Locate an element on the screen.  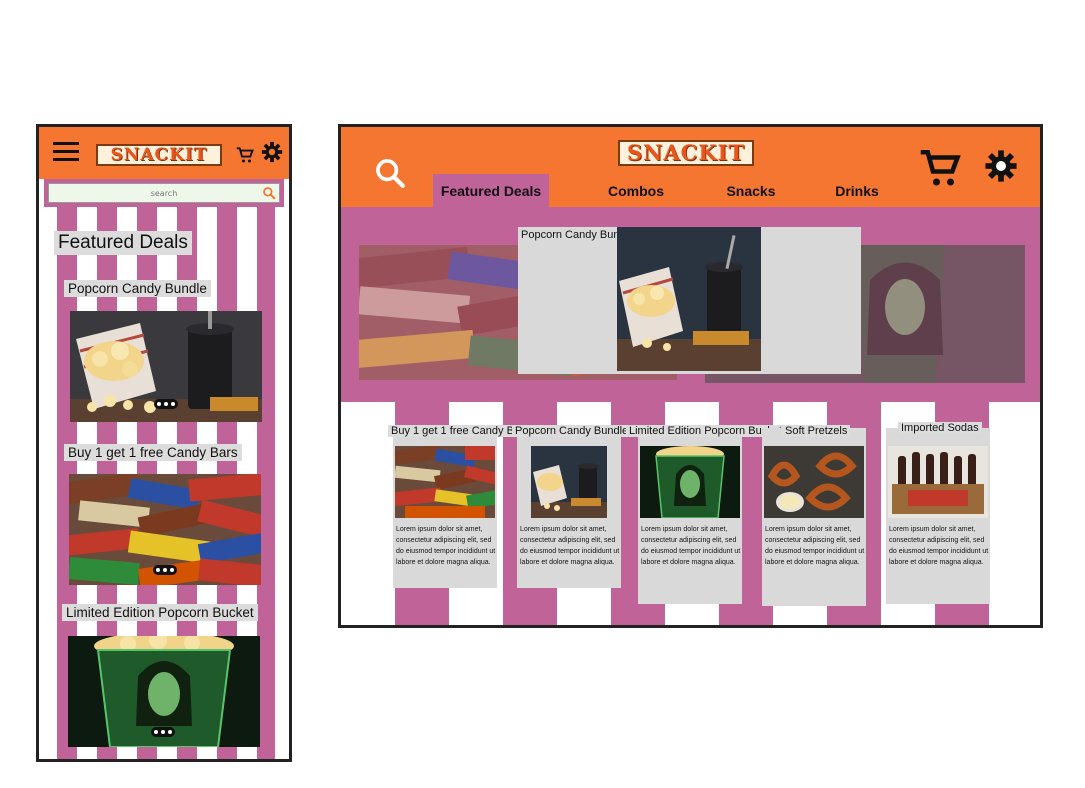
mobile-header: SNACKIT is located at coordinates (164, 153).